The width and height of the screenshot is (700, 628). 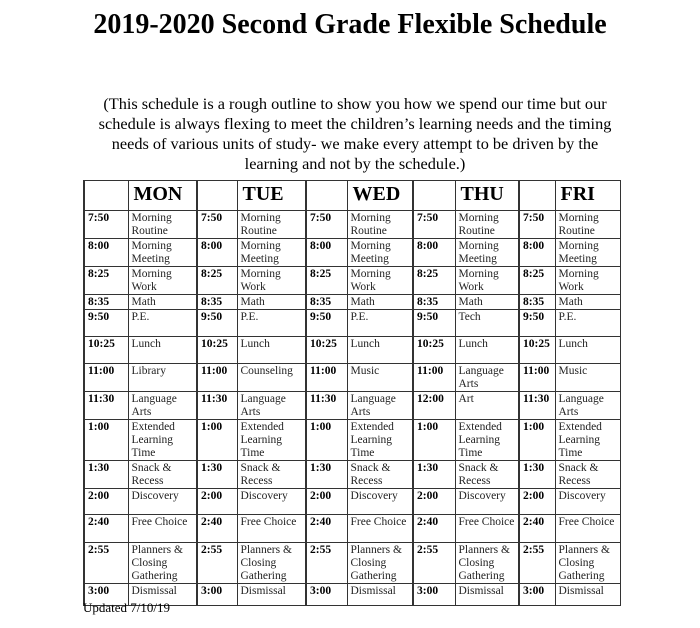 I want to click on activity-cell: Counseling, so click(x=271, y=377).